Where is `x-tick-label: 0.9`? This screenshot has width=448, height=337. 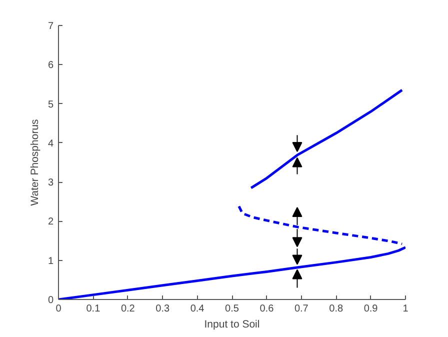 x-tick-label: 0.9 is located at coordinates (371, 309).